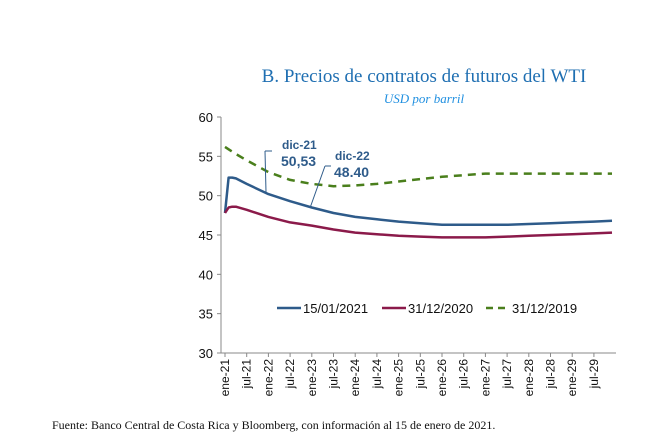 The image size is (668, 438). Describe the element at coordinates (225, 378) in the screenshot. I see `x-tick-label: ene-21` at that location.